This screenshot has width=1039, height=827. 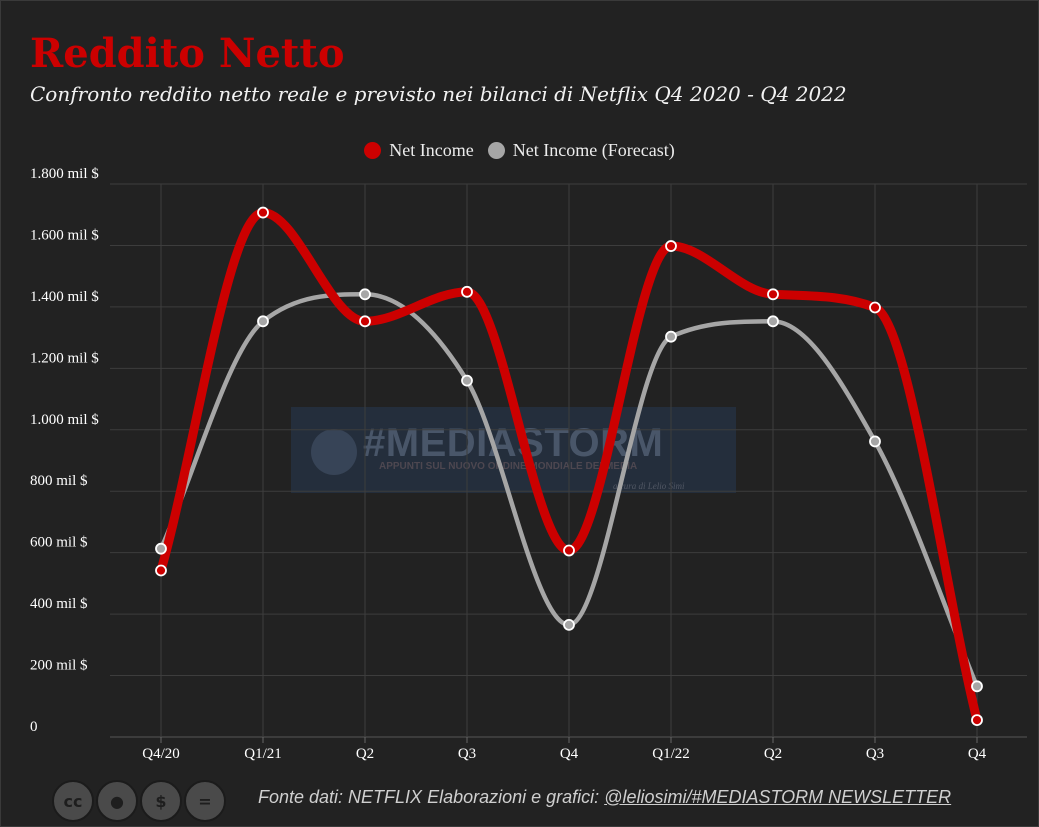 What do you see at coordinates (161, 754) in the screenshot?
I see `x-tick-label: Q4/20` at bounding box center [161, 754].